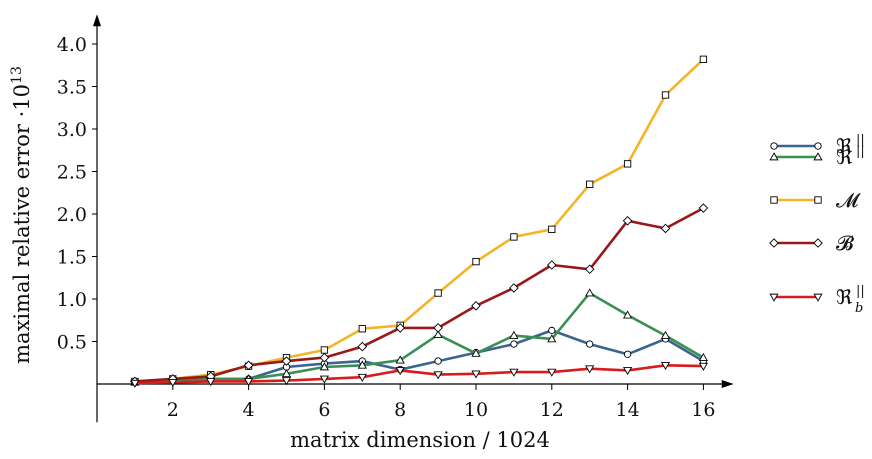  I want to click on legend-label: 𝓜, so click(848, 200).